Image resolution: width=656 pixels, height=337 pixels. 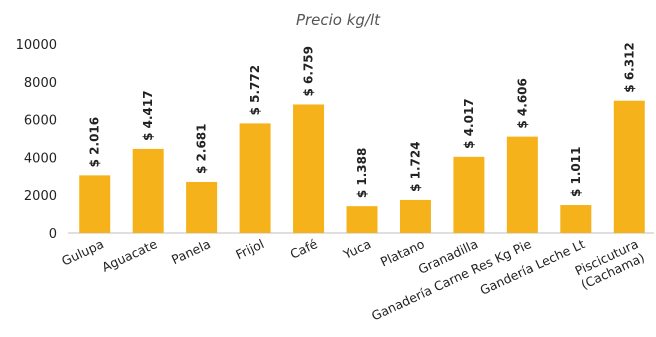 I want to click on data-label: $ 6.312, so click(x=629, y=67).